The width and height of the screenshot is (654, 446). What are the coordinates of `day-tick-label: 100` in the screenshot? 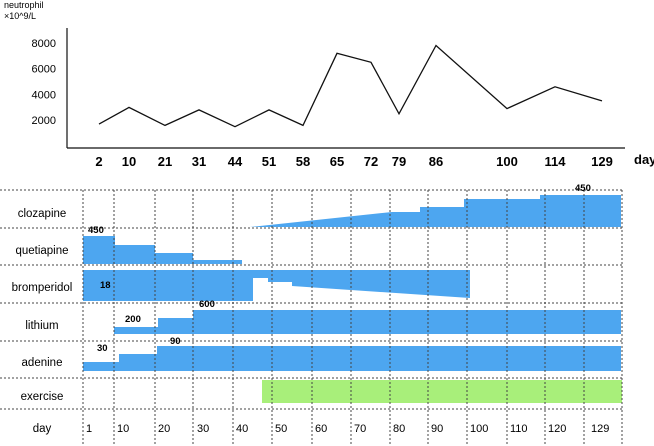 It's located at (479, 429).